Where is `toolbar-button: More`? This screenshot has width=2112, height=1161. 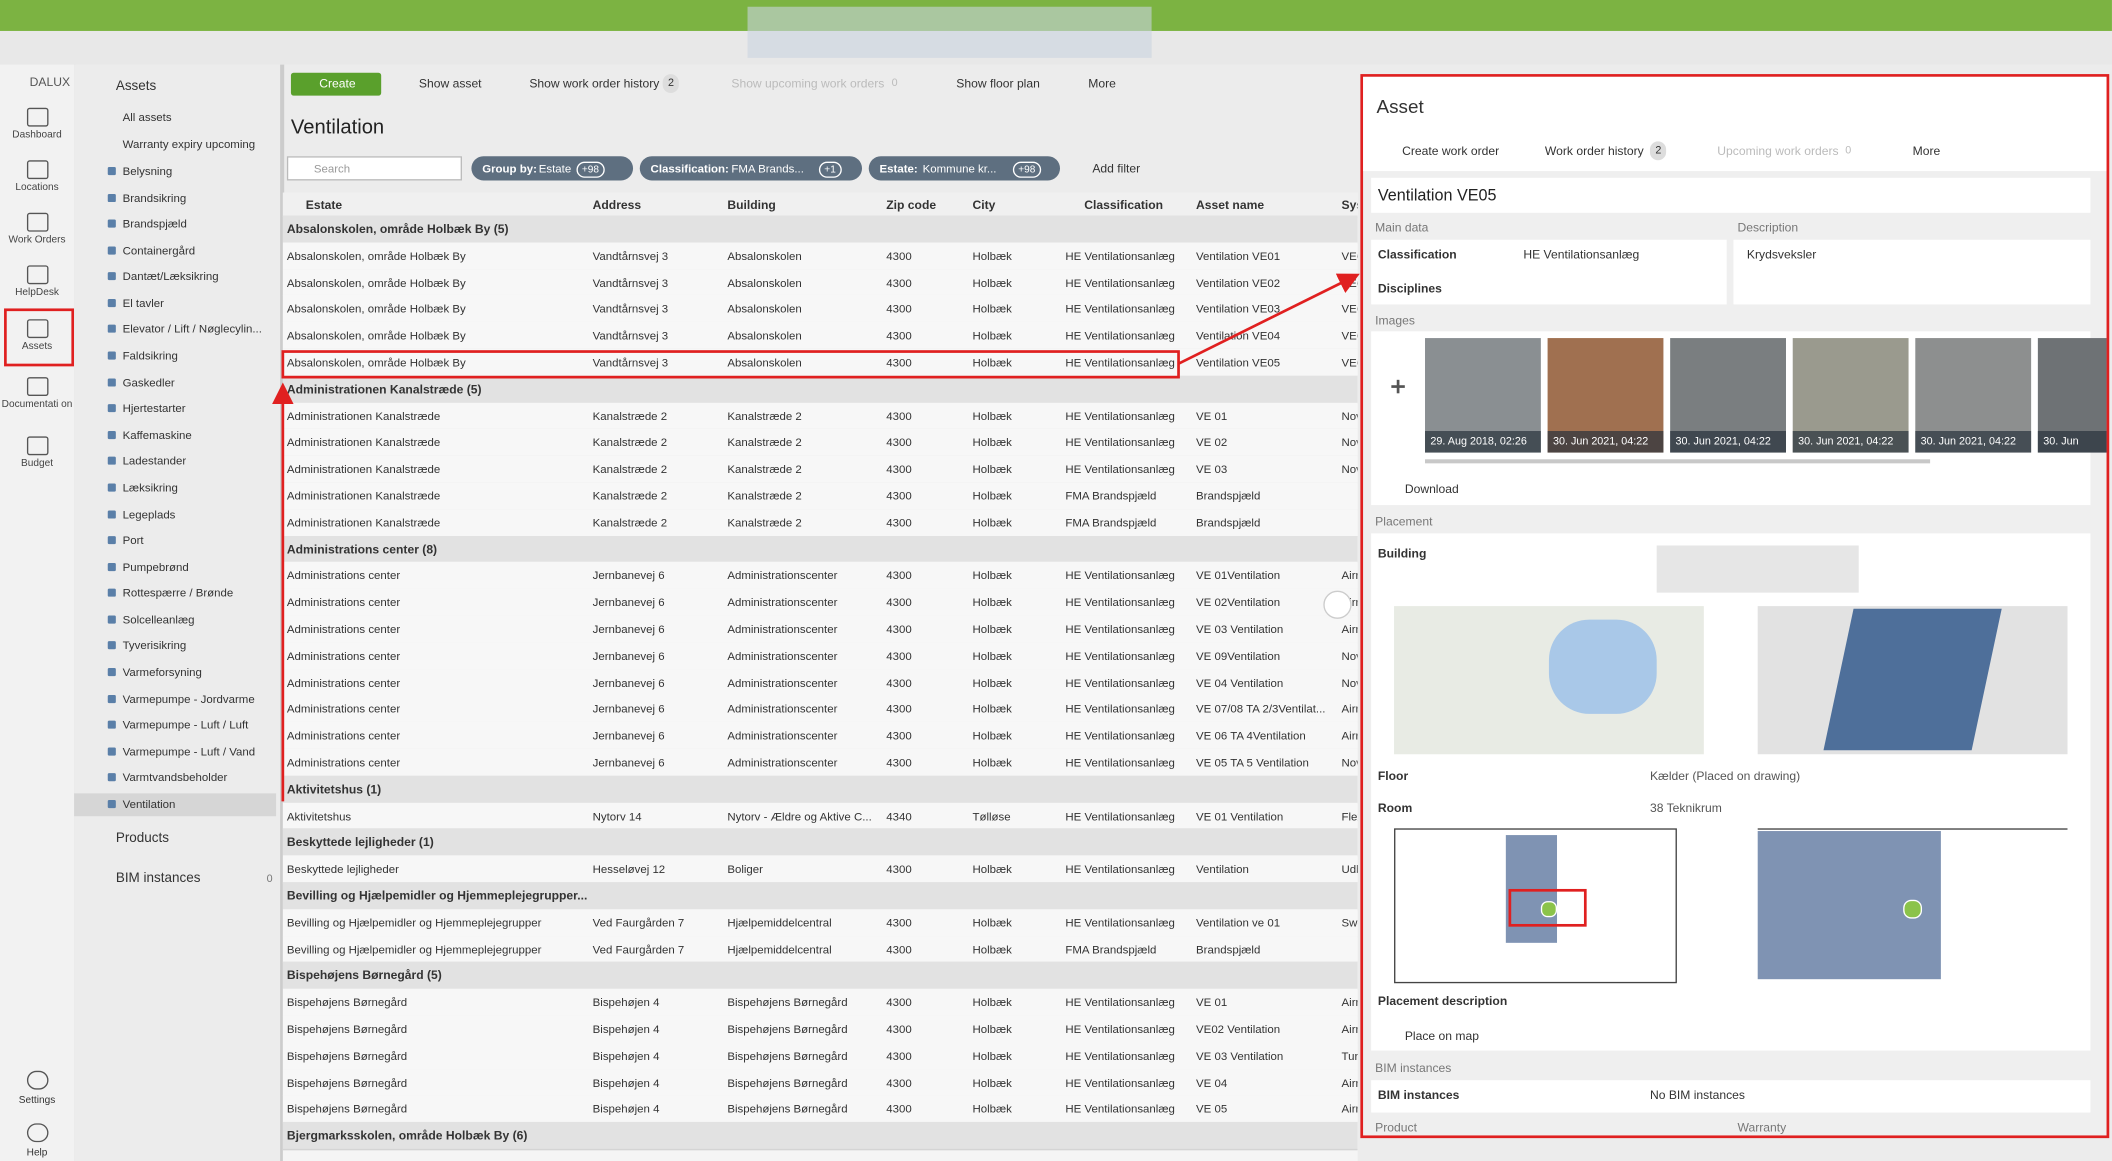
toolbar-button: More is located at coordinates (1102, 83).